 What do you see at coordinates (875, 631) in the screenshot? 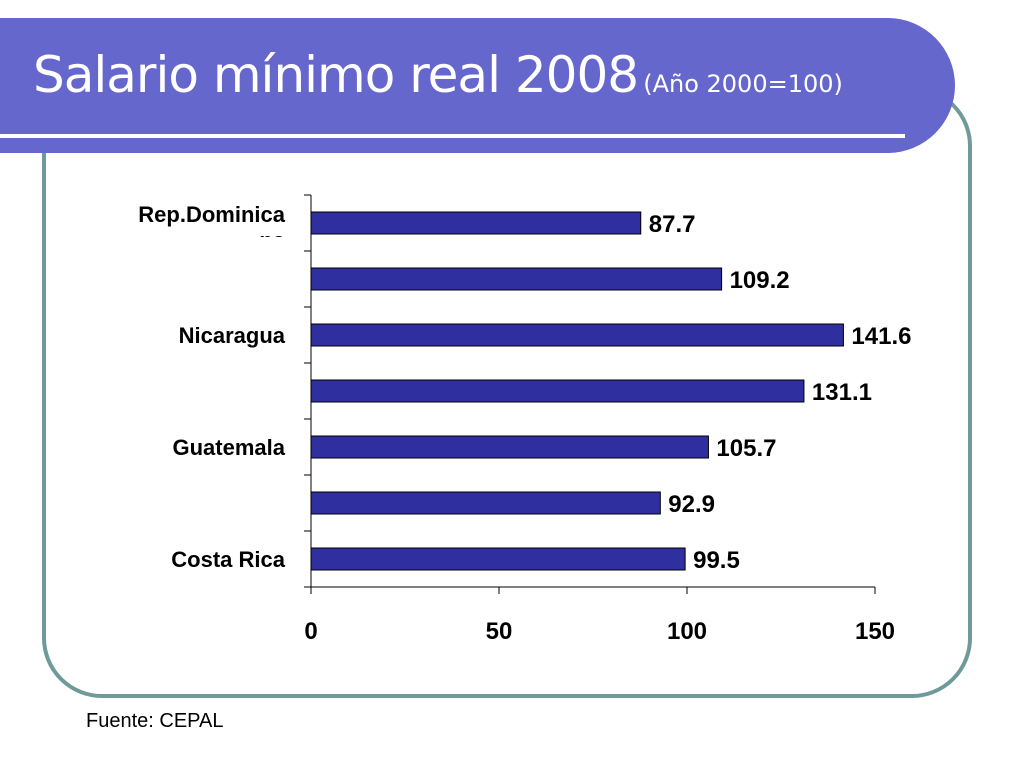
I see `x-tick-label: 150` at bounding box center [875, 631].